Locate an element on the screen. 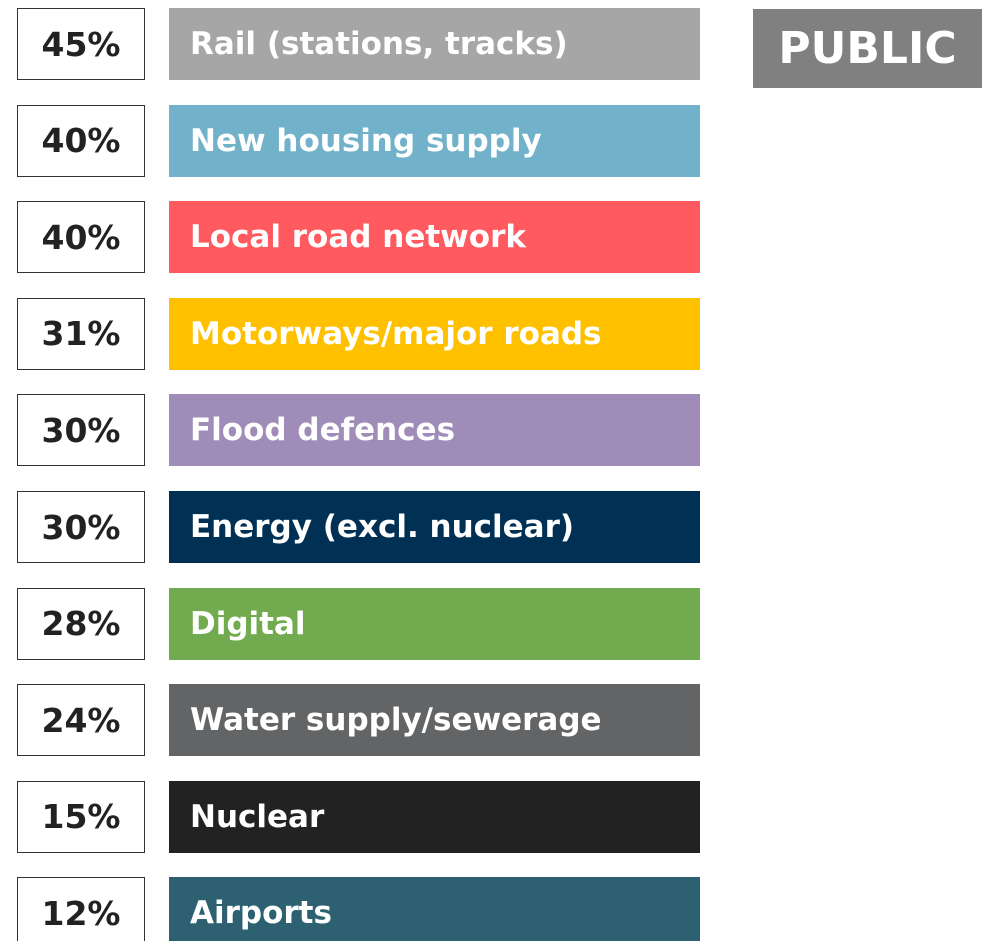  category-bar: Digital is located at coordinates (434, 623).